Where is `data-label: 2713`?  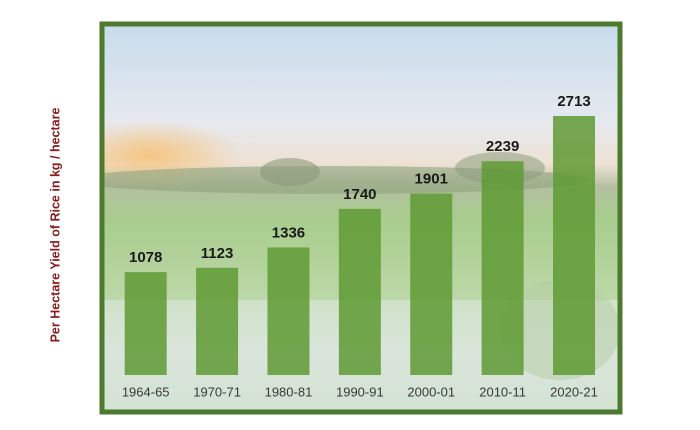 data-label: 2713 is located at coordinates (573, 101).